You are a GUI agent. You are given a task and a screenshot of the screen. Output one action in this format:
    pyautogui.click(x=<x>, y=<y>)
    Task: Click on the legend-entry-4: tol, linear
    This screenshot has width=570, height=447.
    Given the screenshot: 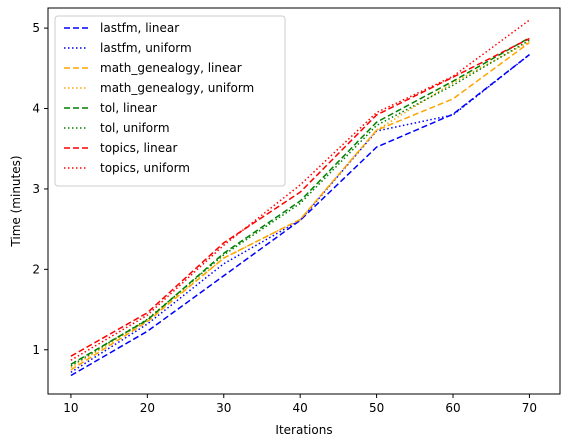 What is the action you would take?
    pyautogui.click(x=110, y=108)
    